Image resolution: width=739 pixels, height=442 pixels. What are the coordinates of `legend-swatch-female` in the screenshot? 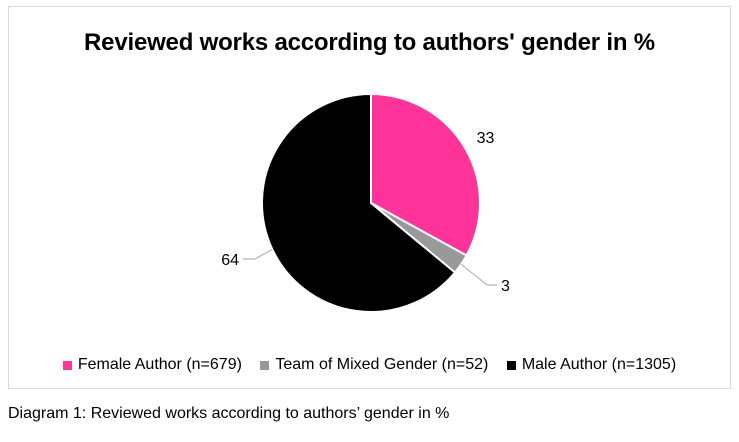 It's located at (67, 365).